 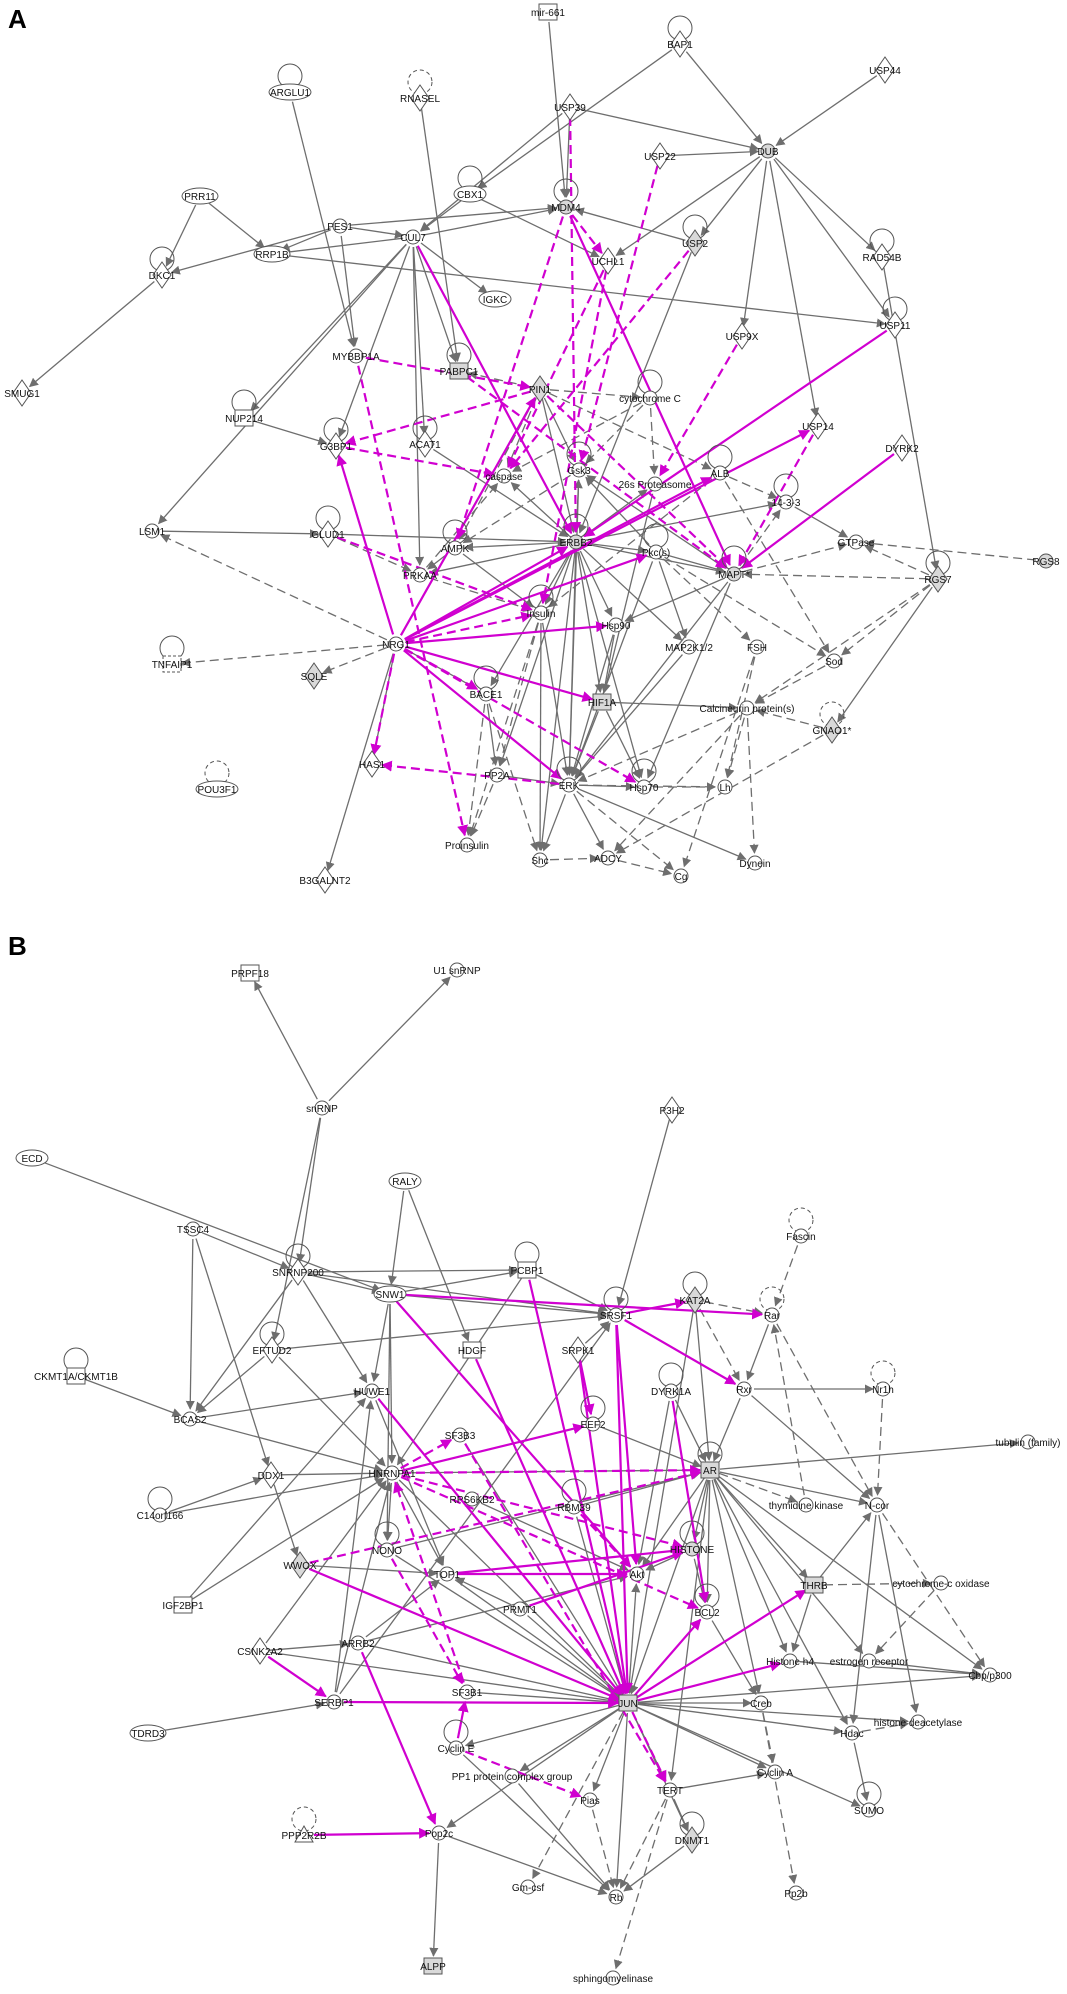 What do you see at coordinates (300, 1565) in the screenshot?
I see `node-wwox: WWOX` at bounding box center [300, 1565].